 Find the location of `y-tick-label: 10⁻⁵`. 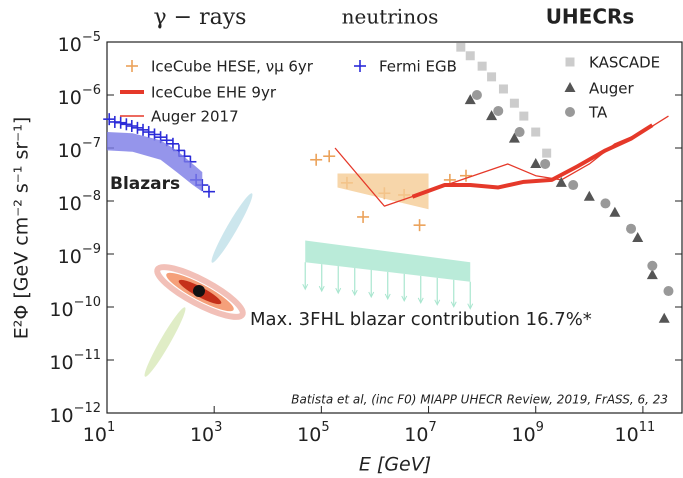

y-tick-label: 10⁻⁵ is located at coordinates (79, 43).